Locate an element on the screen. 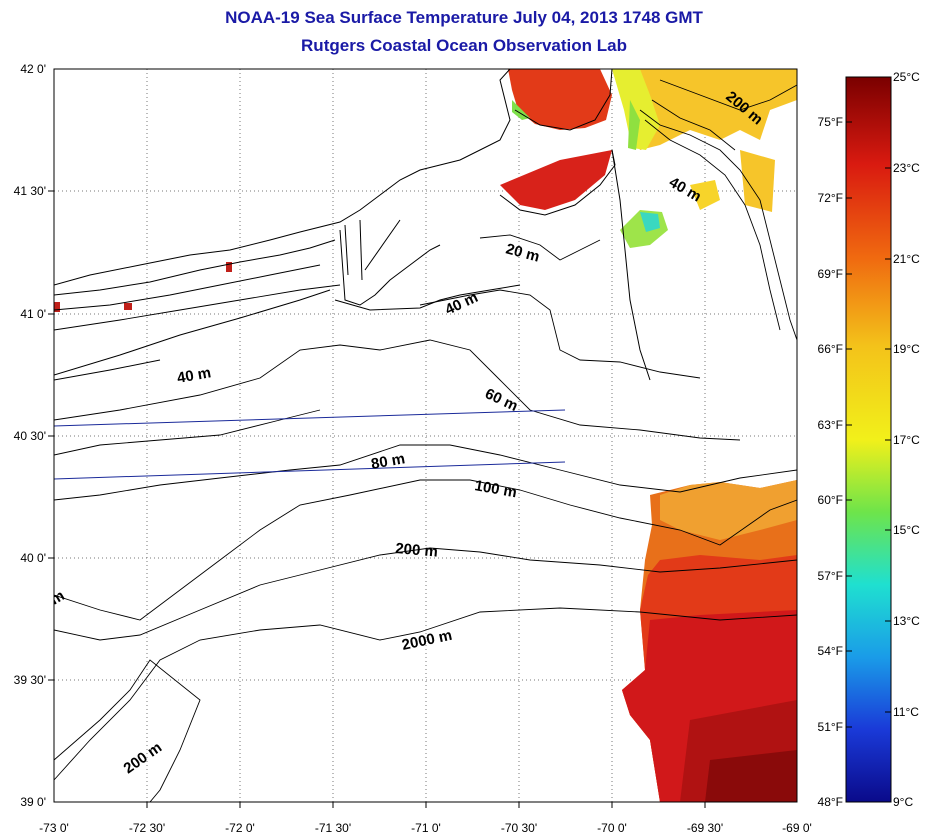 This screenshot has width=928, height=840. sst-patch-gulf-of-maine is located at coordinates (704, 109).